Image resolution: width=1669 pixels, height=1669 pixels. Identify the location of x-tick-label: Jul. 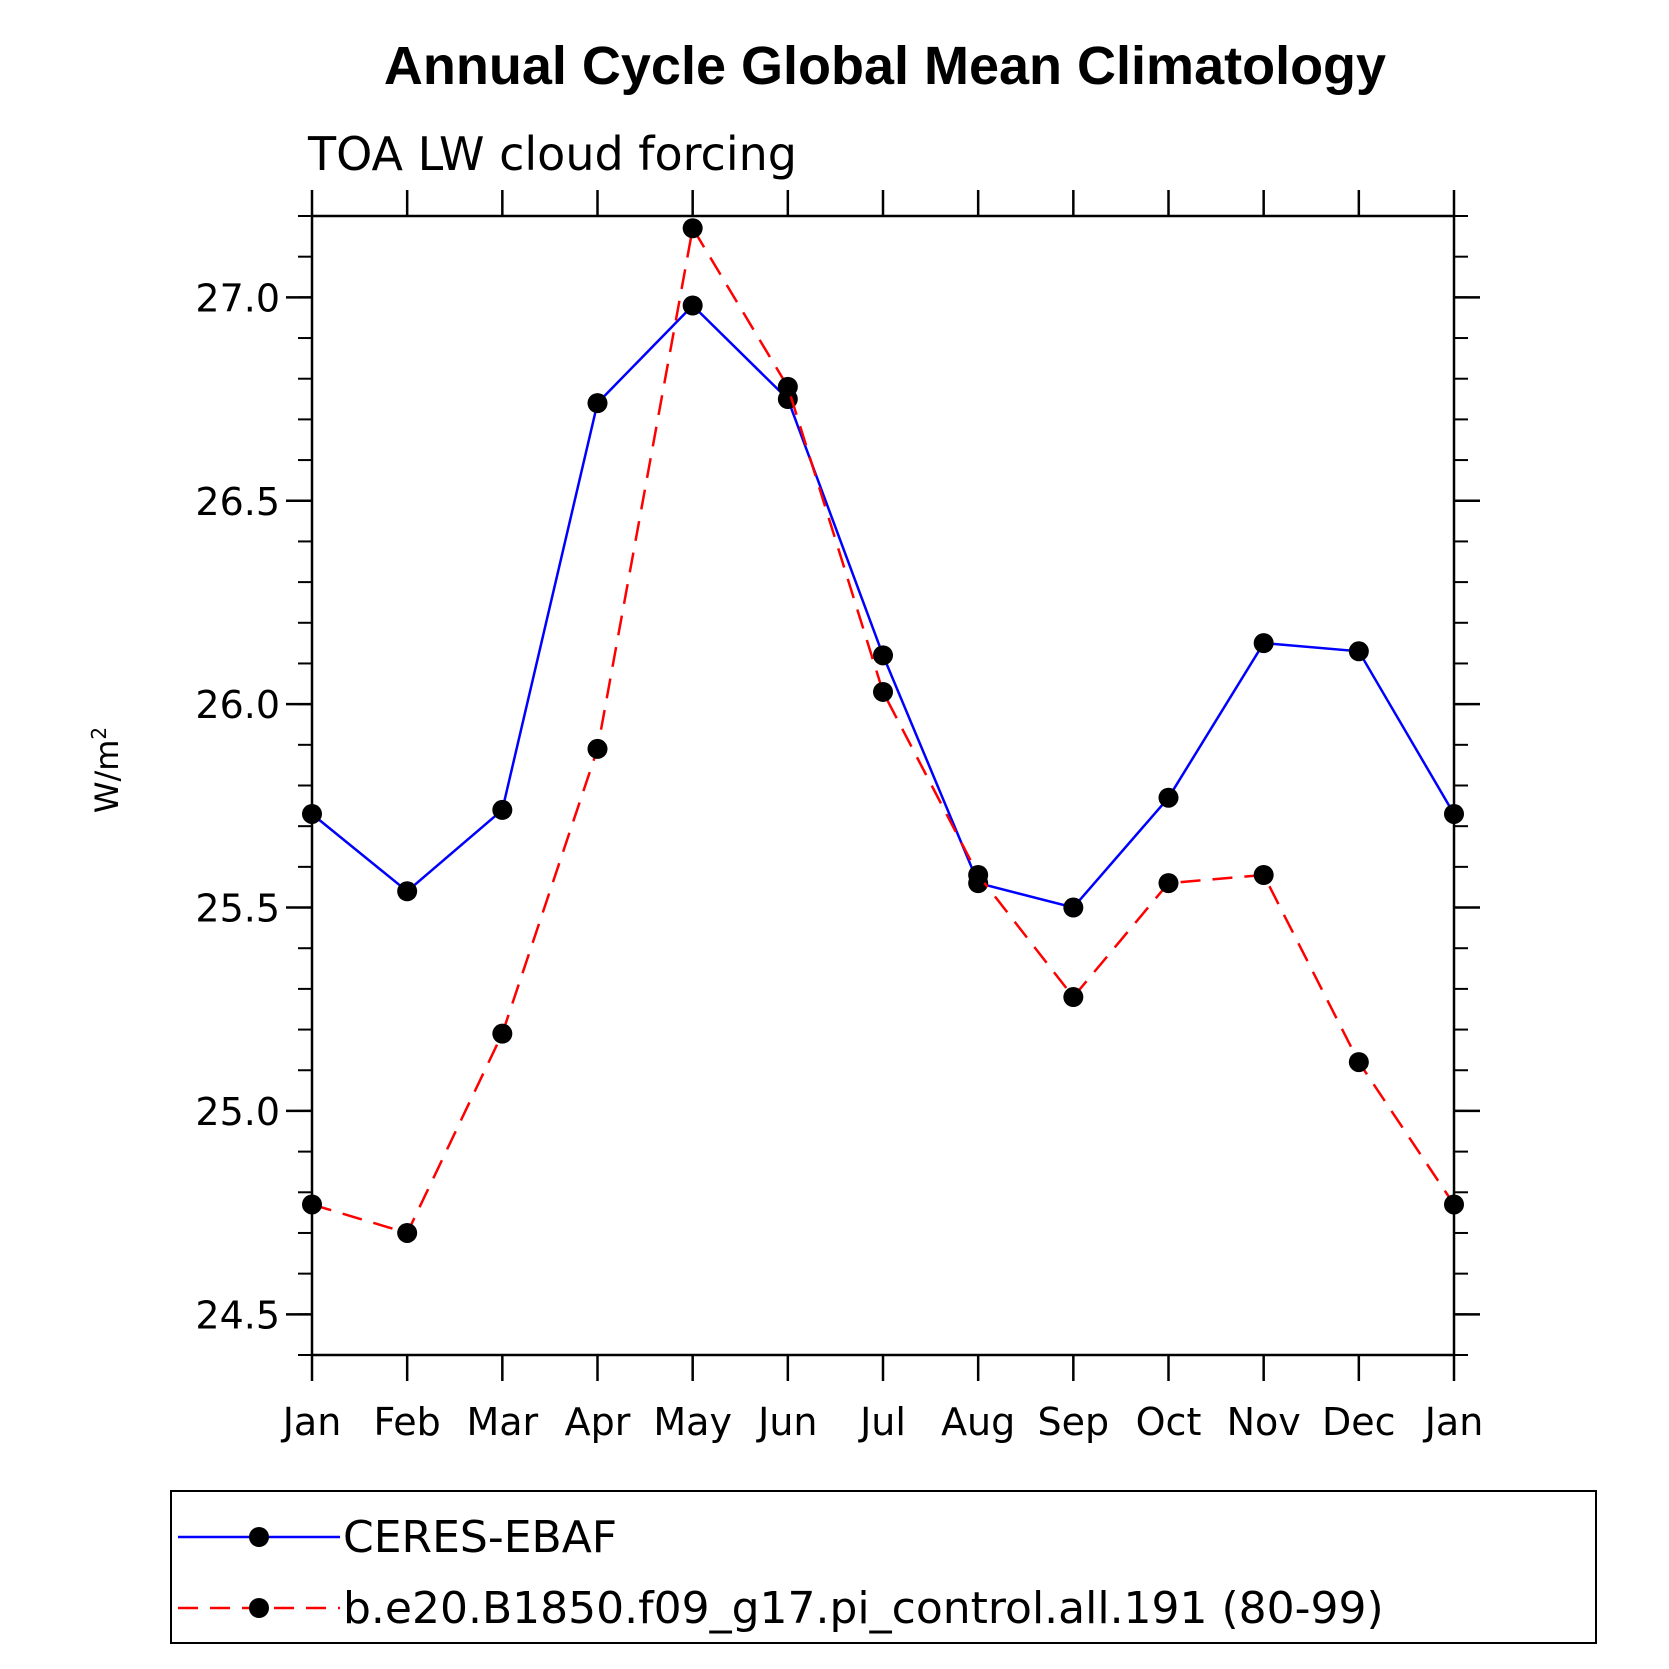
(882, 1422).